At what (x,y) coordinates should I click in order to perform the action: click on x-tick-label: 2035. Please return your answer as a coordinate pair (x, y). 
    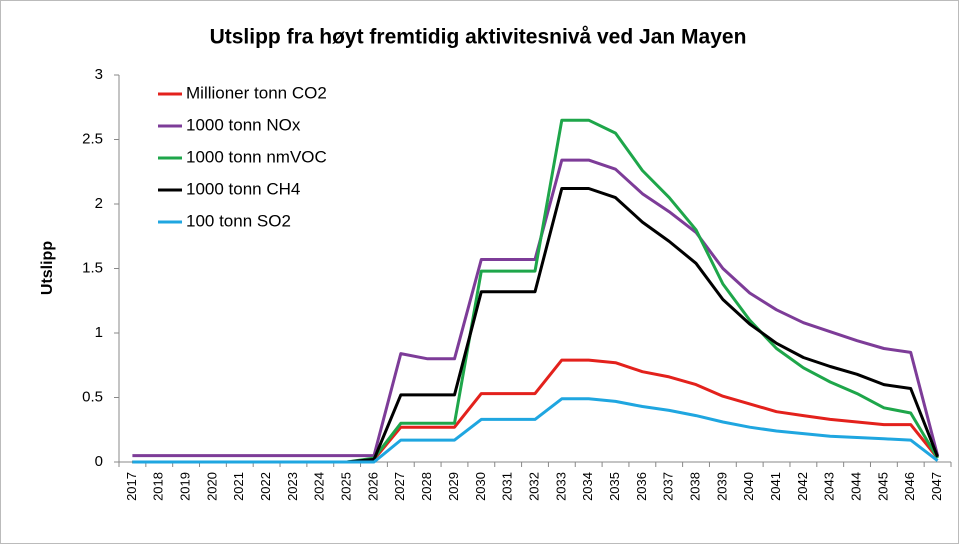
    Looking at the image, I should click on (614, 486).